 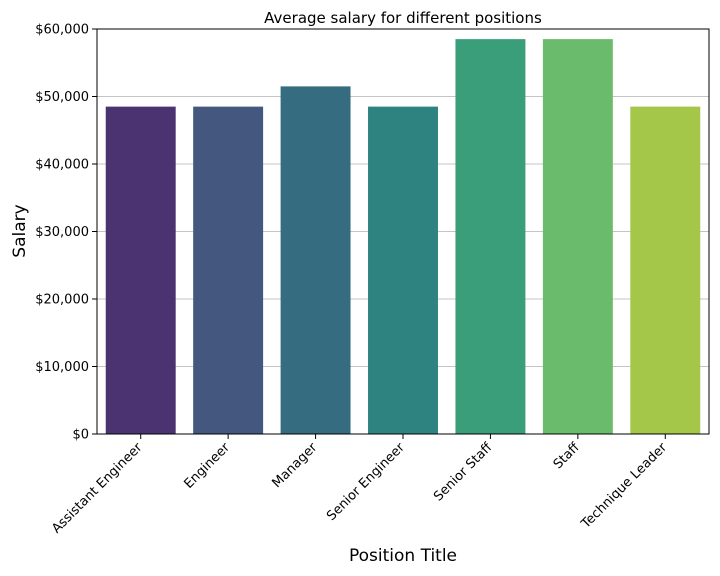 I want to click on y-tick-label: $20,000, so click(x=62, y=300).